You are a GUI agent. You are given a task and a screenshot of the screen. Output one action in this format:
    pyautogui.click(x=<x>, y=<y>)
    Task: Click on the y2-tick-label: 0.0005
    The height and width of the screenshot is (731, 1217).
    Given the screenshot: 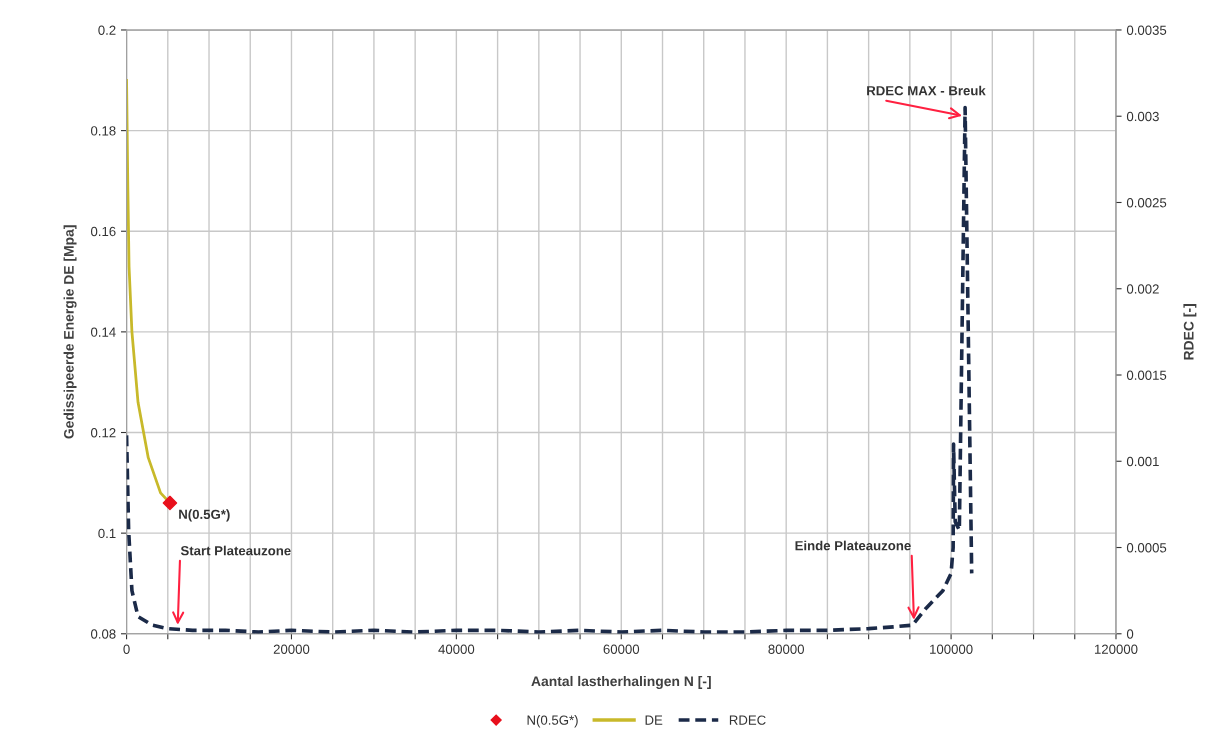 What is the action you would take?
    pyautogui.click(x=1146, y=548)
    